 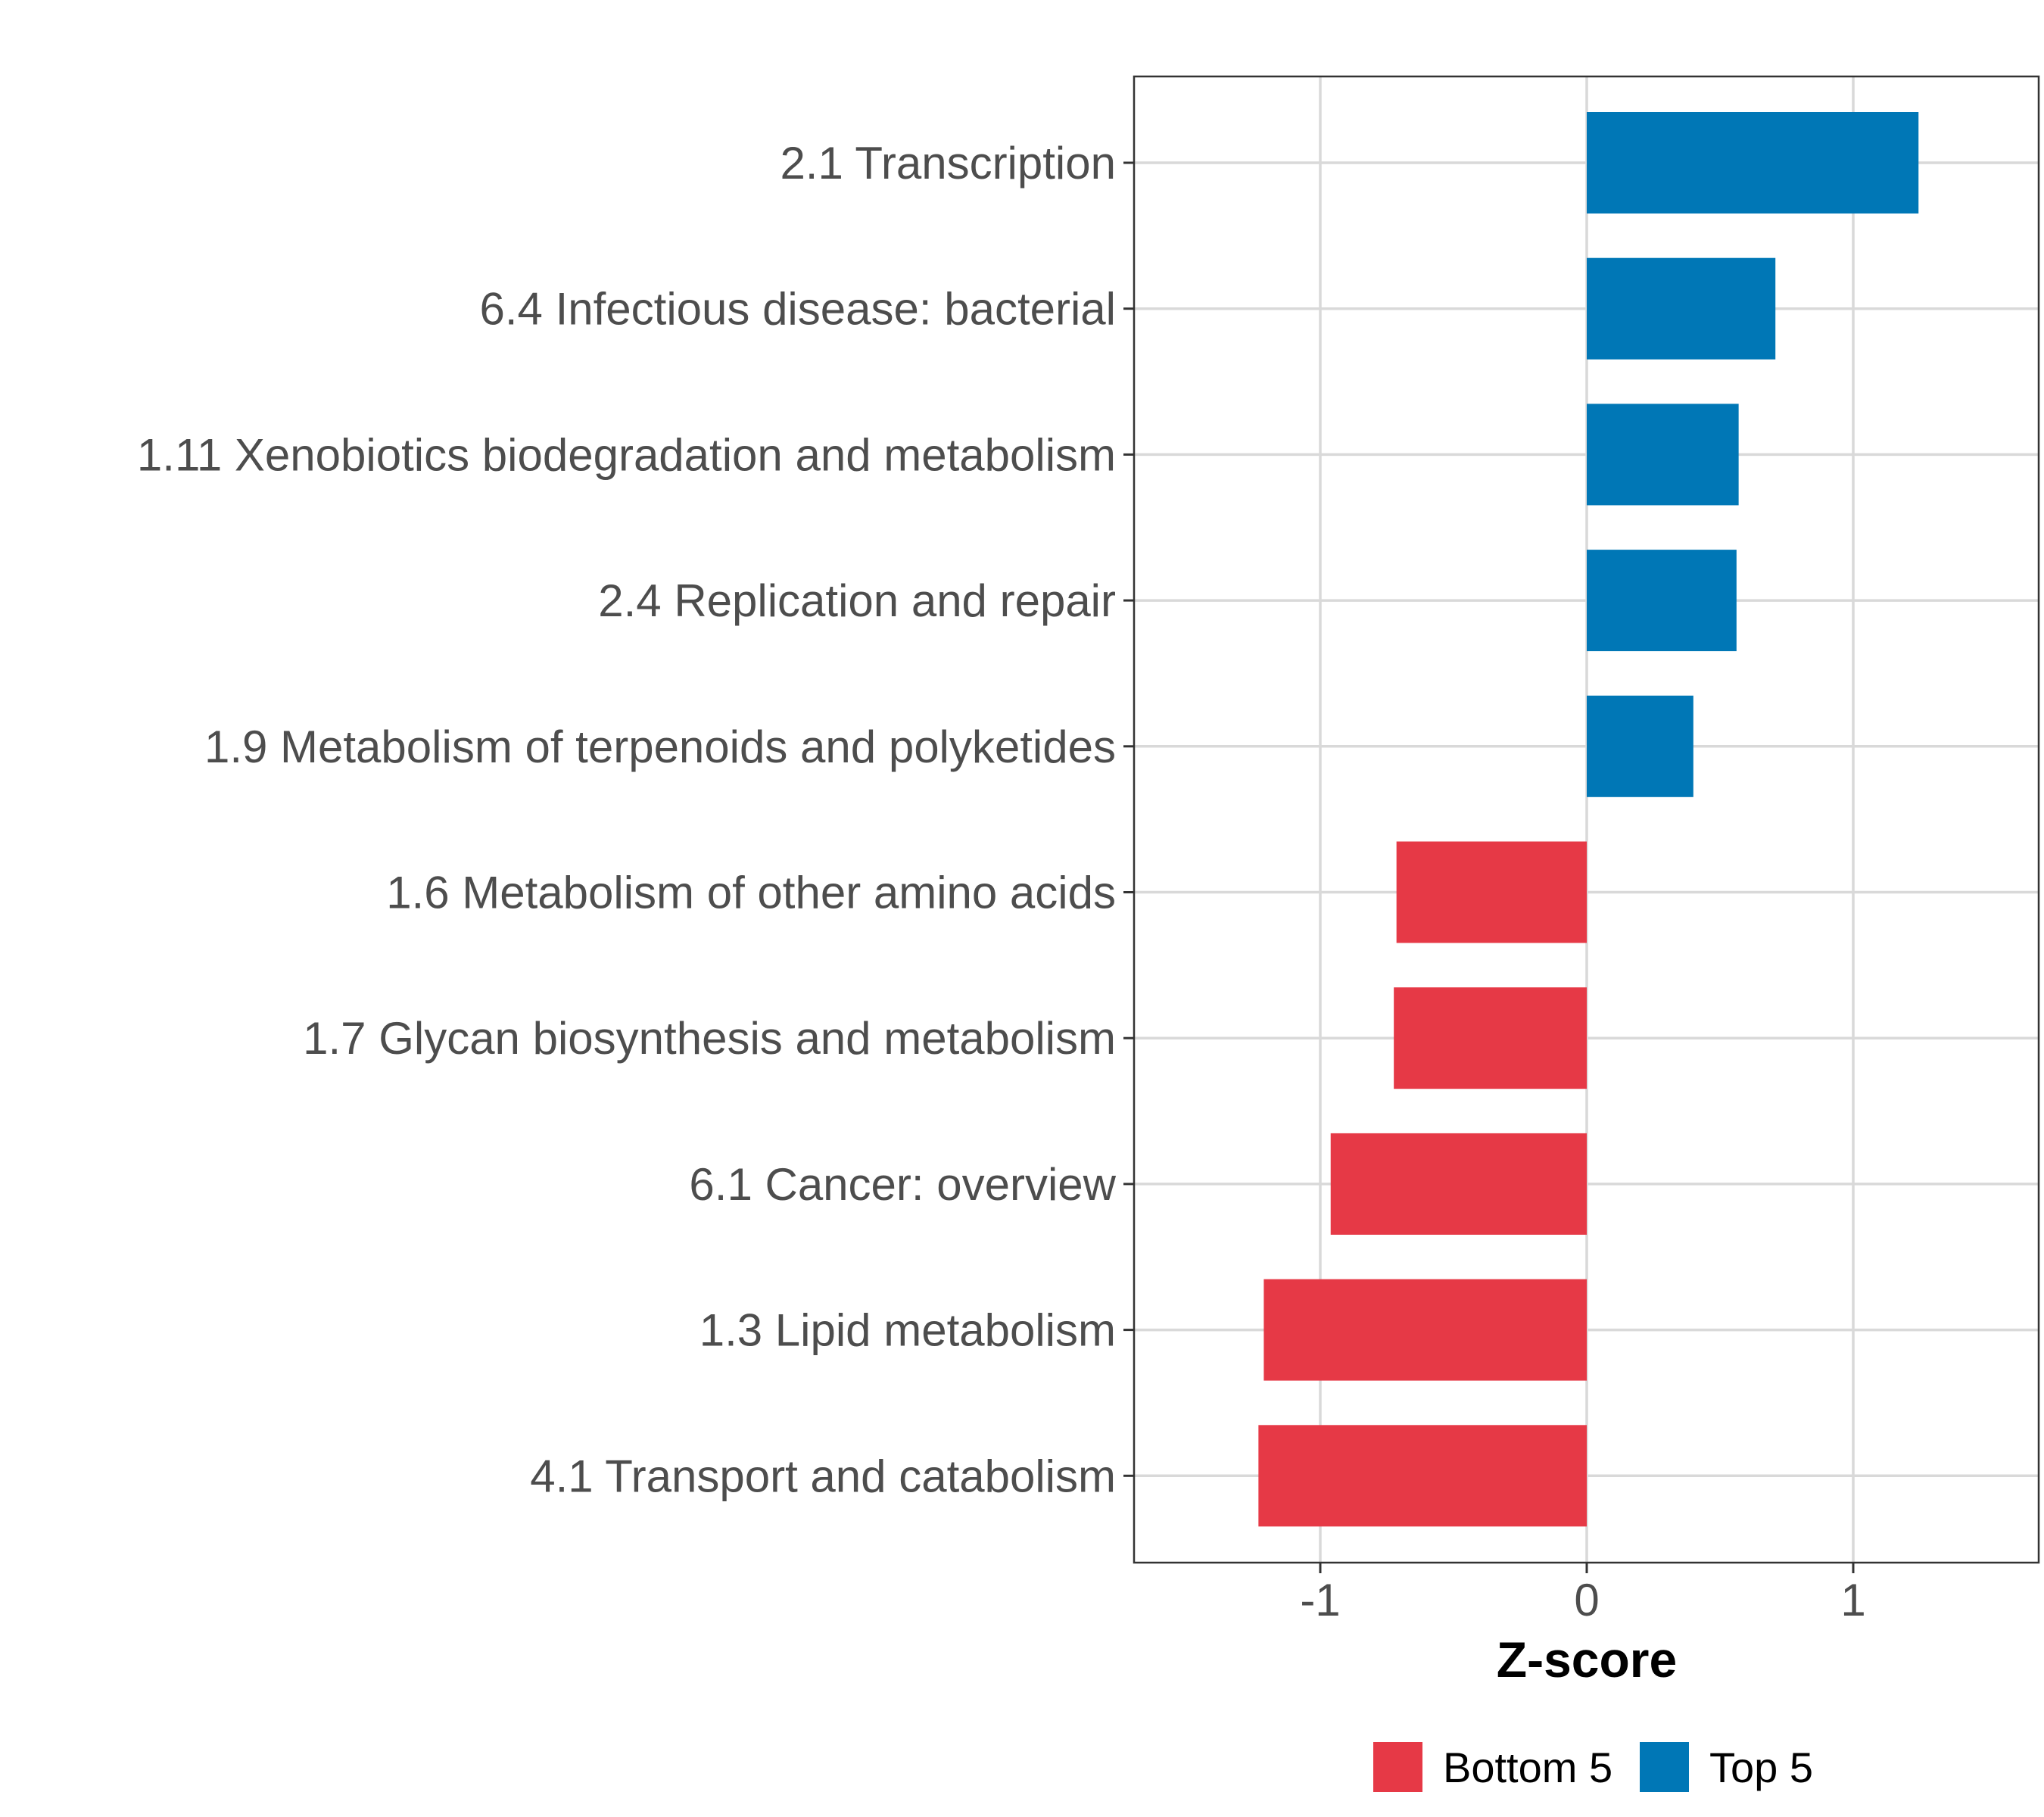 I want to click on y-axis-label: 2.4 Replication and repair, so click(x=857, y=600).